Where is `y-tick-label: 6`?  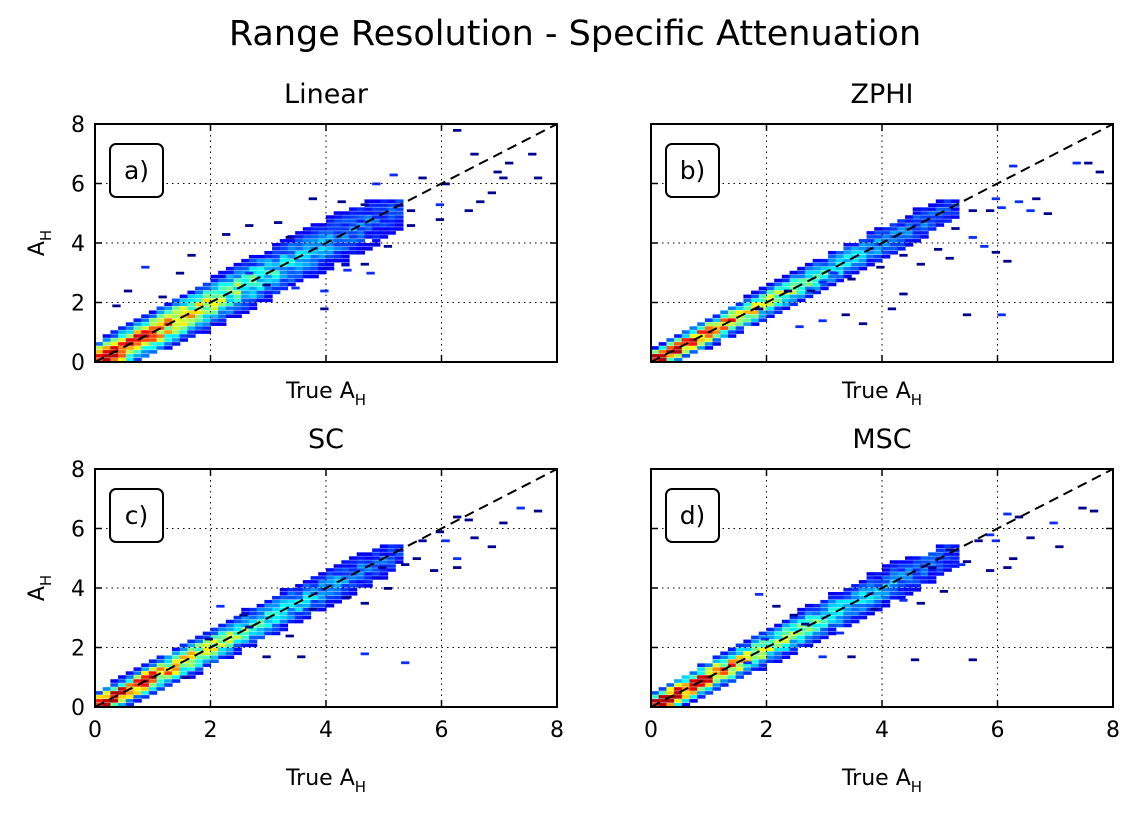 y-tick-label: 6 is located at coordinates (78, 185).